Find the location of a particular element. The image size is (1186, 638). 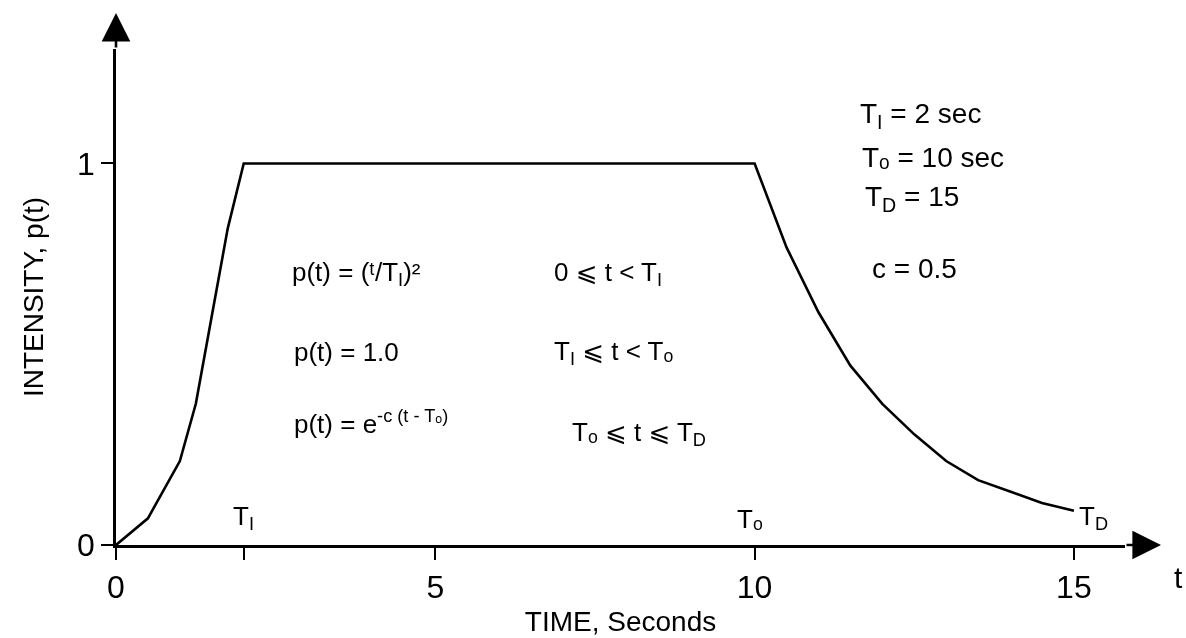

annotation: Tₒ = 10 sec is located at coordinates (933, 157).